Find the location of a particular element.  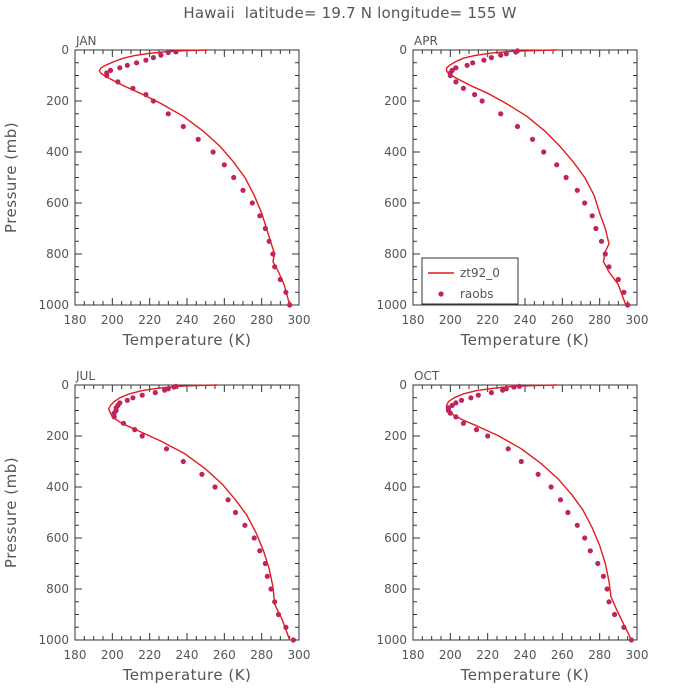

x-tick-label: 260 is located at coordinates (562, 320).